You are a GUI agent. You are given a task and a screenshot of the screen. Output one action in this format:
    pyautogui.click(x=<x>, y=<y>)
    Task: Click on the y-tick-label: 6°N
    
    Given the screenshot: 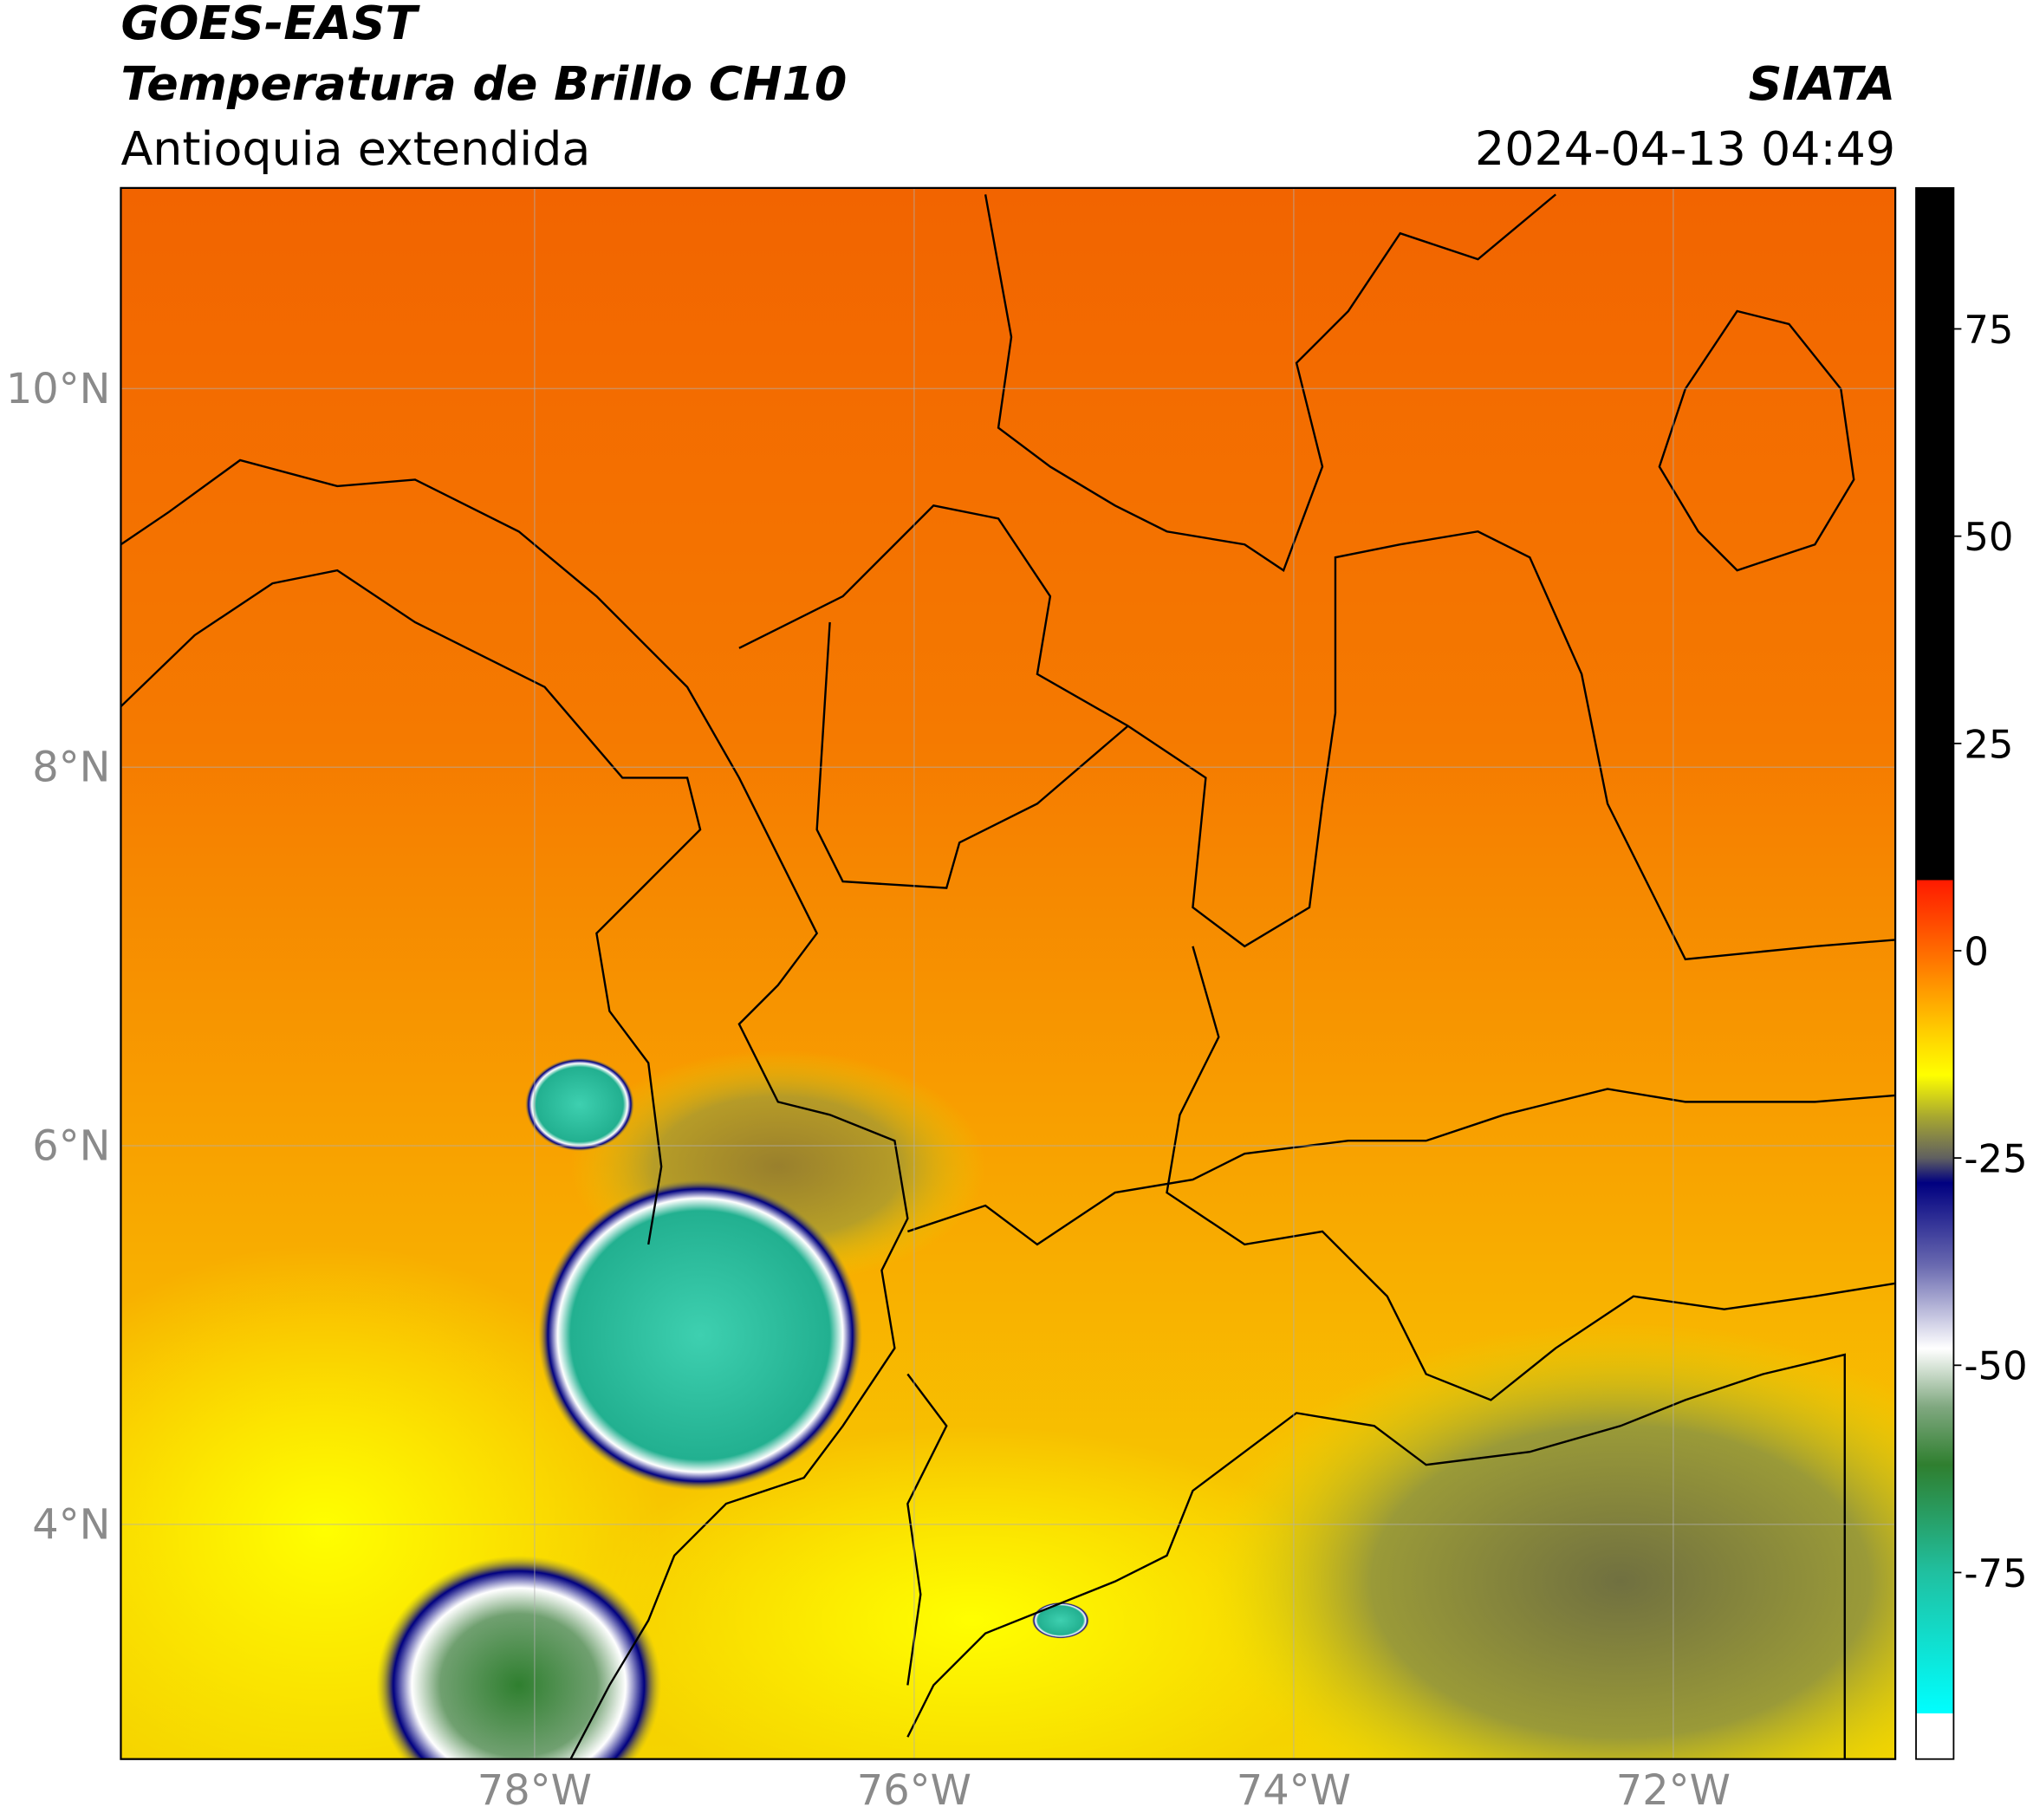 What is the action you would take?
    pyautogui.click(x=71, y=1146)
    